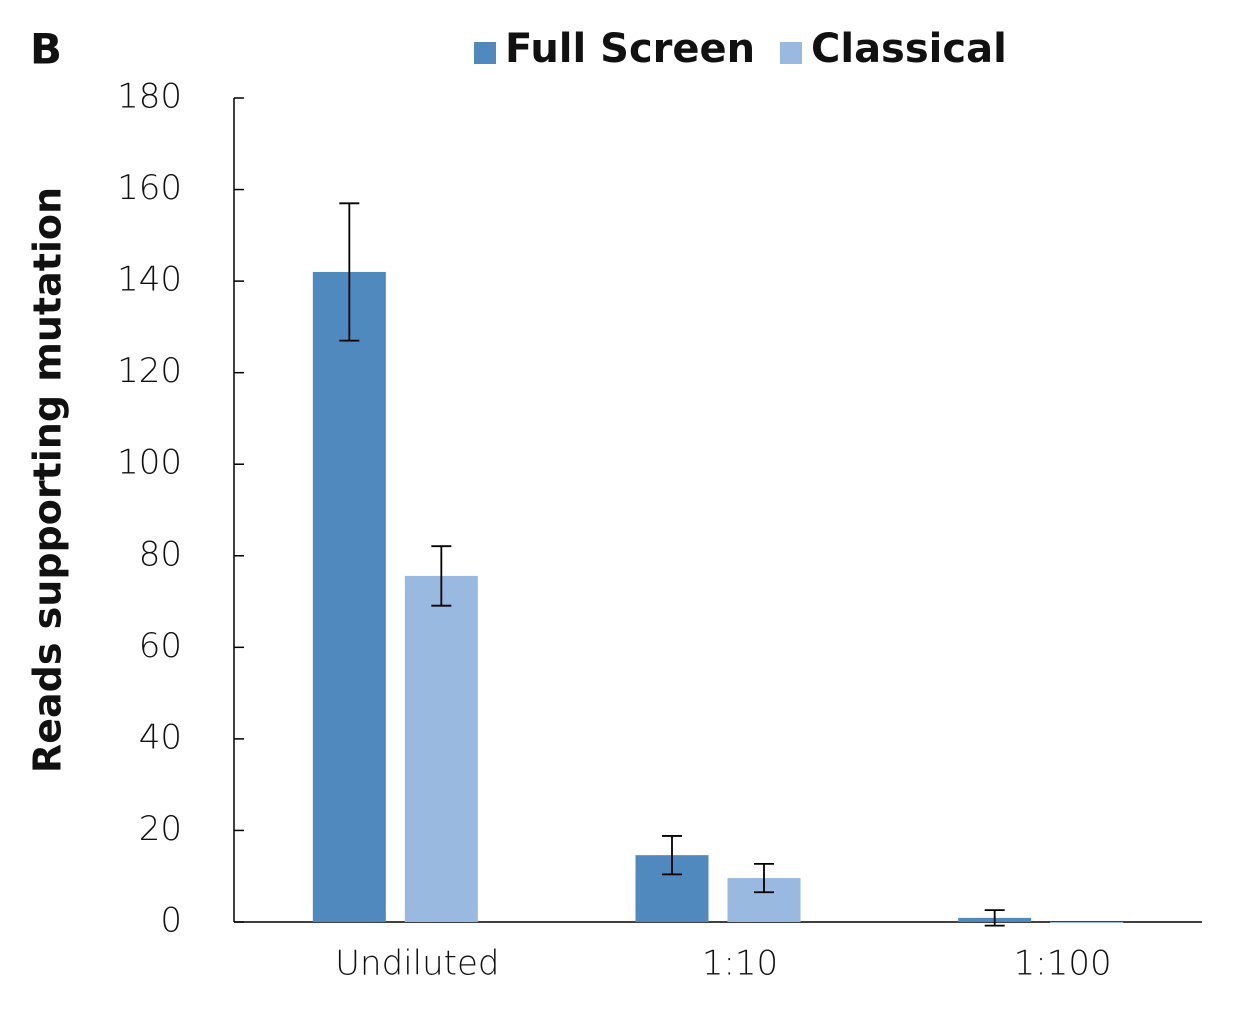  Describe the element at coordinates (160, 554) in the screenshot. I see `y-tick-label: 80` at that location.